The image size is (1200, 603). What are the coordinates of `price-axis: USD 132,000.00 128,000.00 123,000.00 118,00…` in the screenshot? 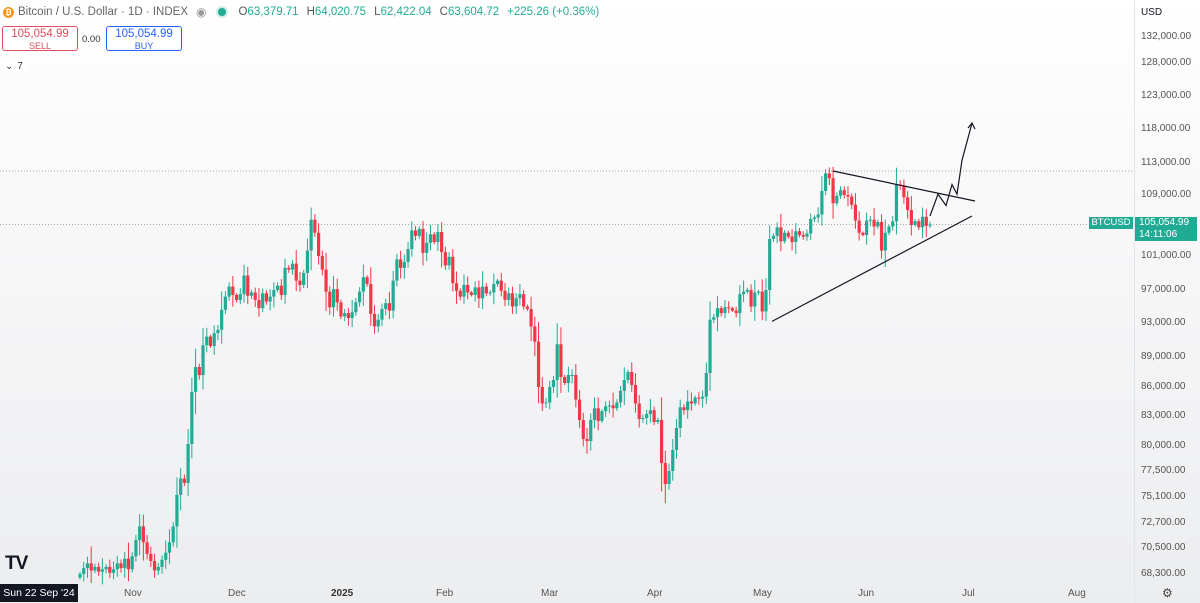 It's located at (1167, 301).